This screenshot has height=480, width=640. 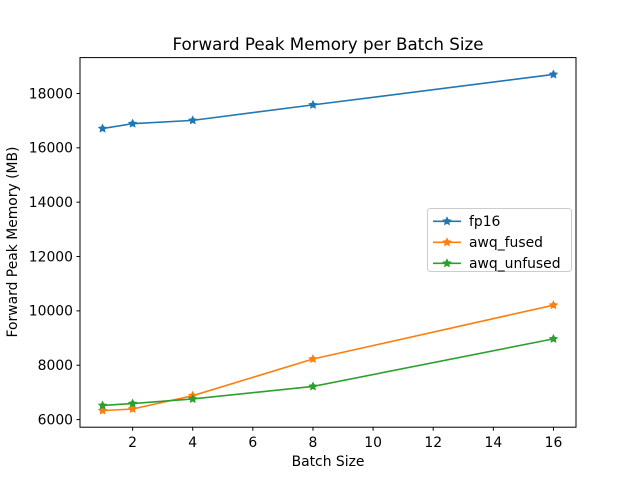 I want to click on legend-marker-awq_fused, so click(x=447, y=242).